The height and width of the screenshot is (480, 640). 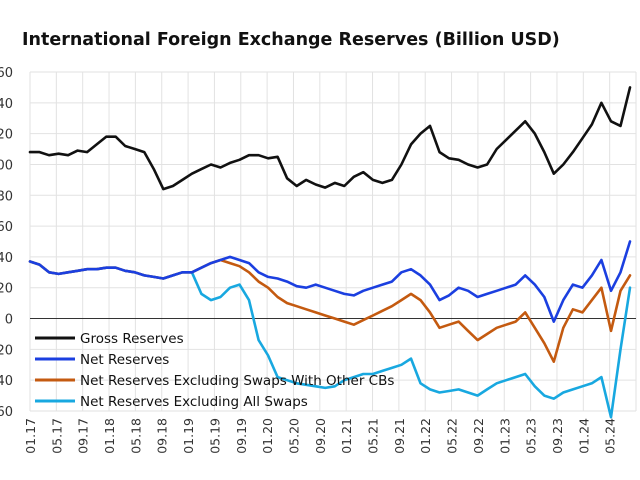 I want to click on x-tick-label: 01.20, so click(x=267, y=436).